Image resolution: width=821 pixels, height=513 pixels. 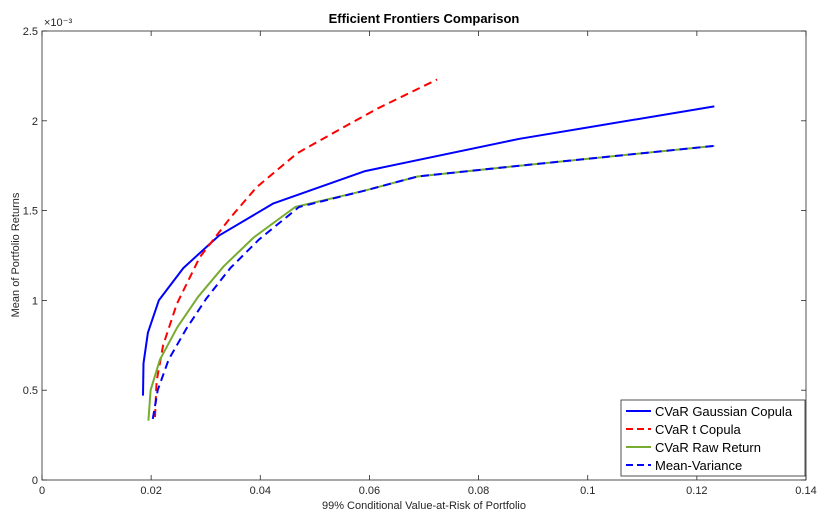 What do you see at coordinates (16, 254) in the screenshot?
I see `y-axis-label: Mean of Portfolio Returns` at bounding box center [16, 254].